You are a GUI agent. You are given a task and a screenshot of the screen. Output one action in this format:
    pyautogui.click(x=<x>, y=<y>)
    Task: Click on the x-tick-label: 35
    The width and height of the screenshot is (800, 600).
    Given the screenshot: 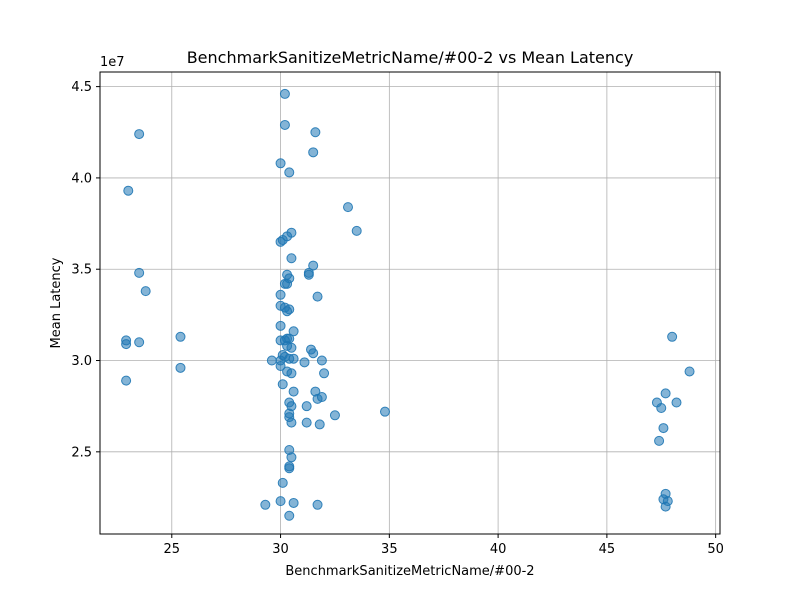 What is the action you would take?
    pyautogui.click(x=389, y=549)
    